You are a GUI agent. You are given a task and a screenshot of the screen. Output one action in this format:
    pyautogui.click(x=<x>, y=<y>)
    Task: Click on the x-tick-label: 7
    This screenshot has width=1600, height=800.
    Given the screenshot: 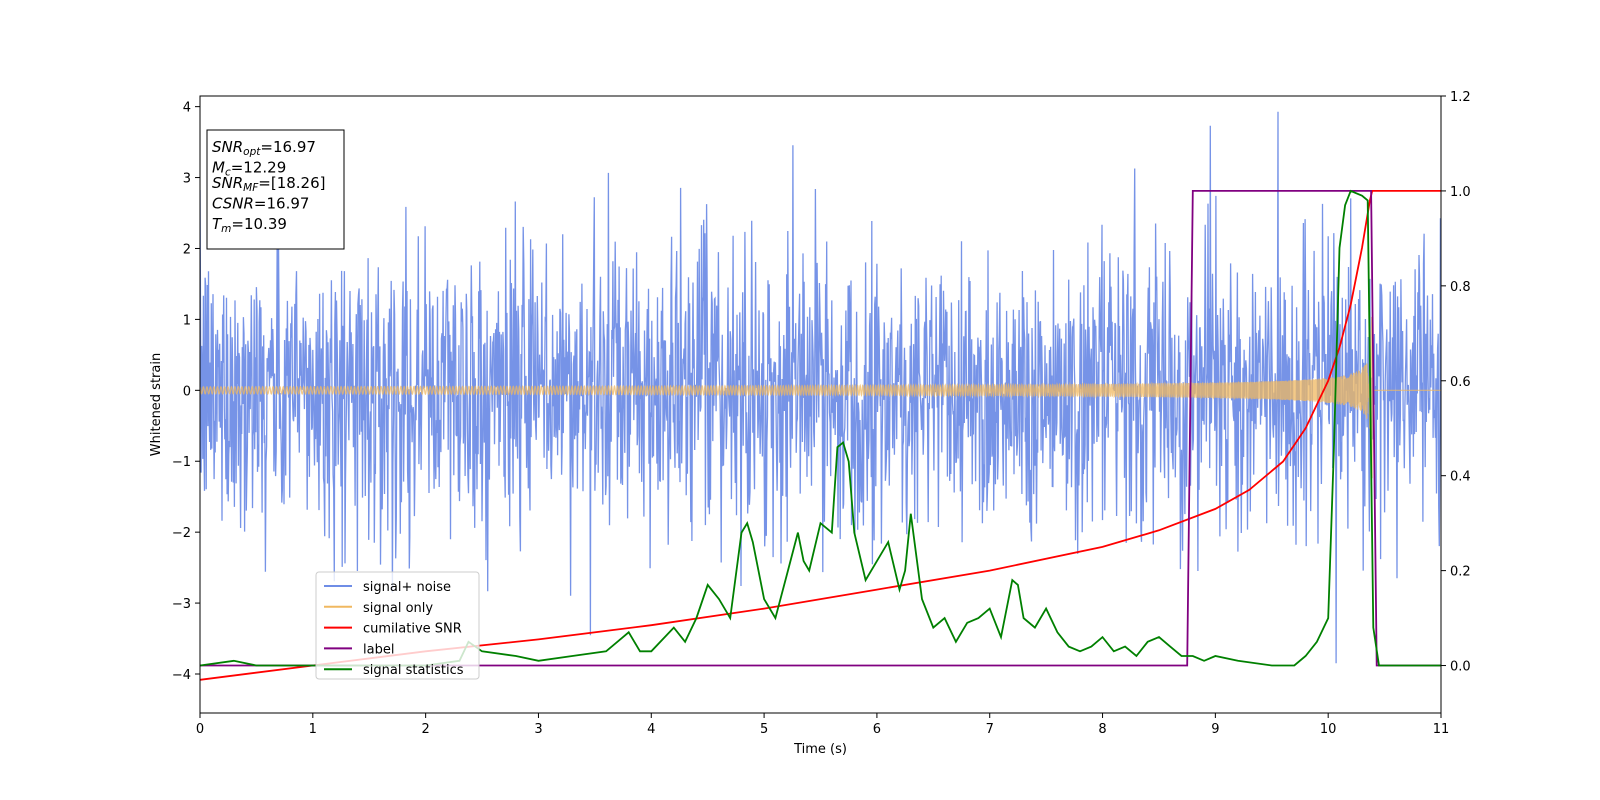 What is the action you would take?
    pyautogui.click(x=990, y=729)
    